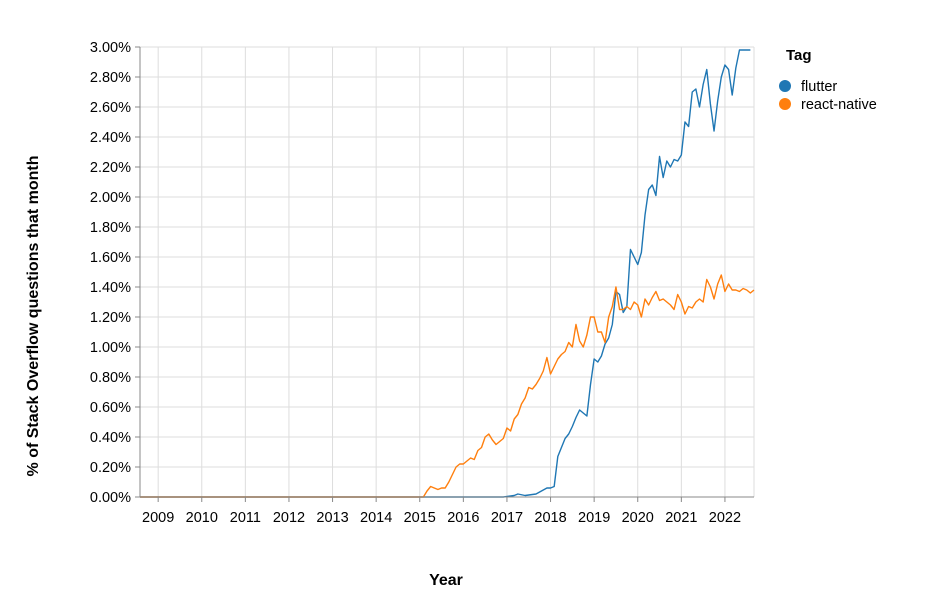 This screenshot has width=934, height=596. Describe the element at coordinates (110, 138) in the screenshot. I see `y-tick-label: 2.40%` at that location.